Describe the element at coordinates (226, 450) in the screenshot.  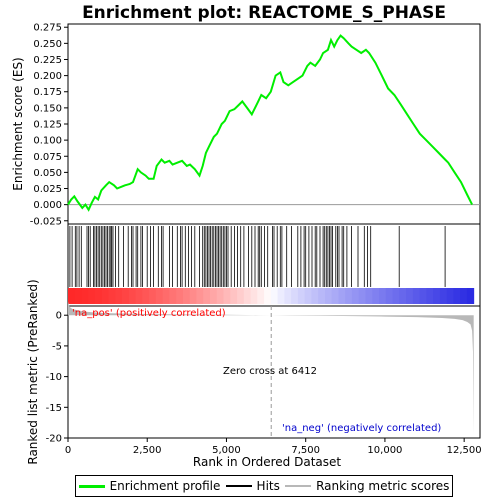
I see `rank-x-tick-label: 5,000` at that location.